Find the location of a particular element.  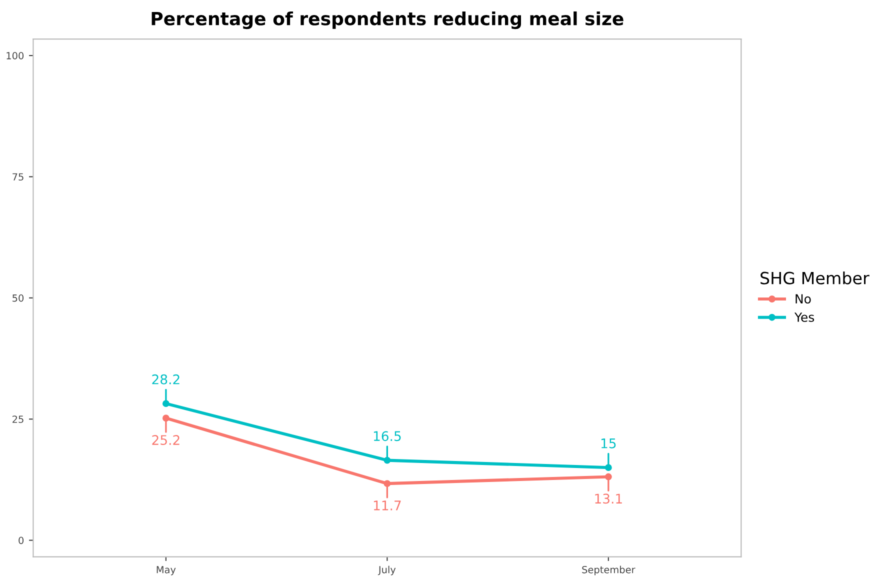

data-label: 28.2 is located at coordinates (166, 379).